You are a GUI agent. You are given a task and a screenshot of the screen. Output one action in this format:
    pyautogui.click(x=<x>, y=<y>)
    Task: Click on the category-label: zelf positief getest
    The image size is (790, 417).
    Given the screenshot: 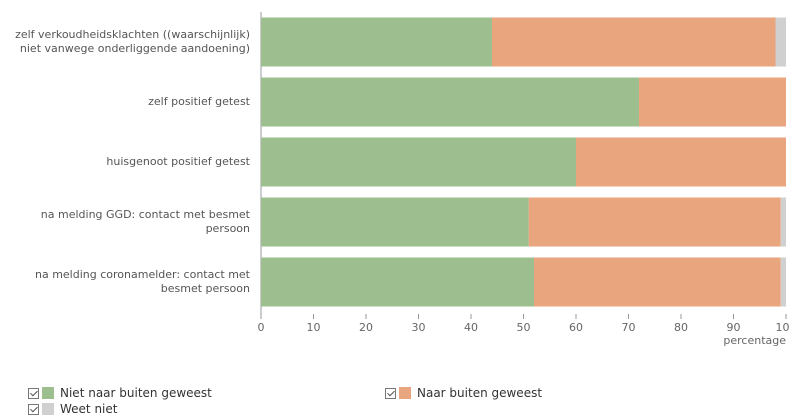 What is the action you would take?
    pyautogui.click(x=199, y=101)
    